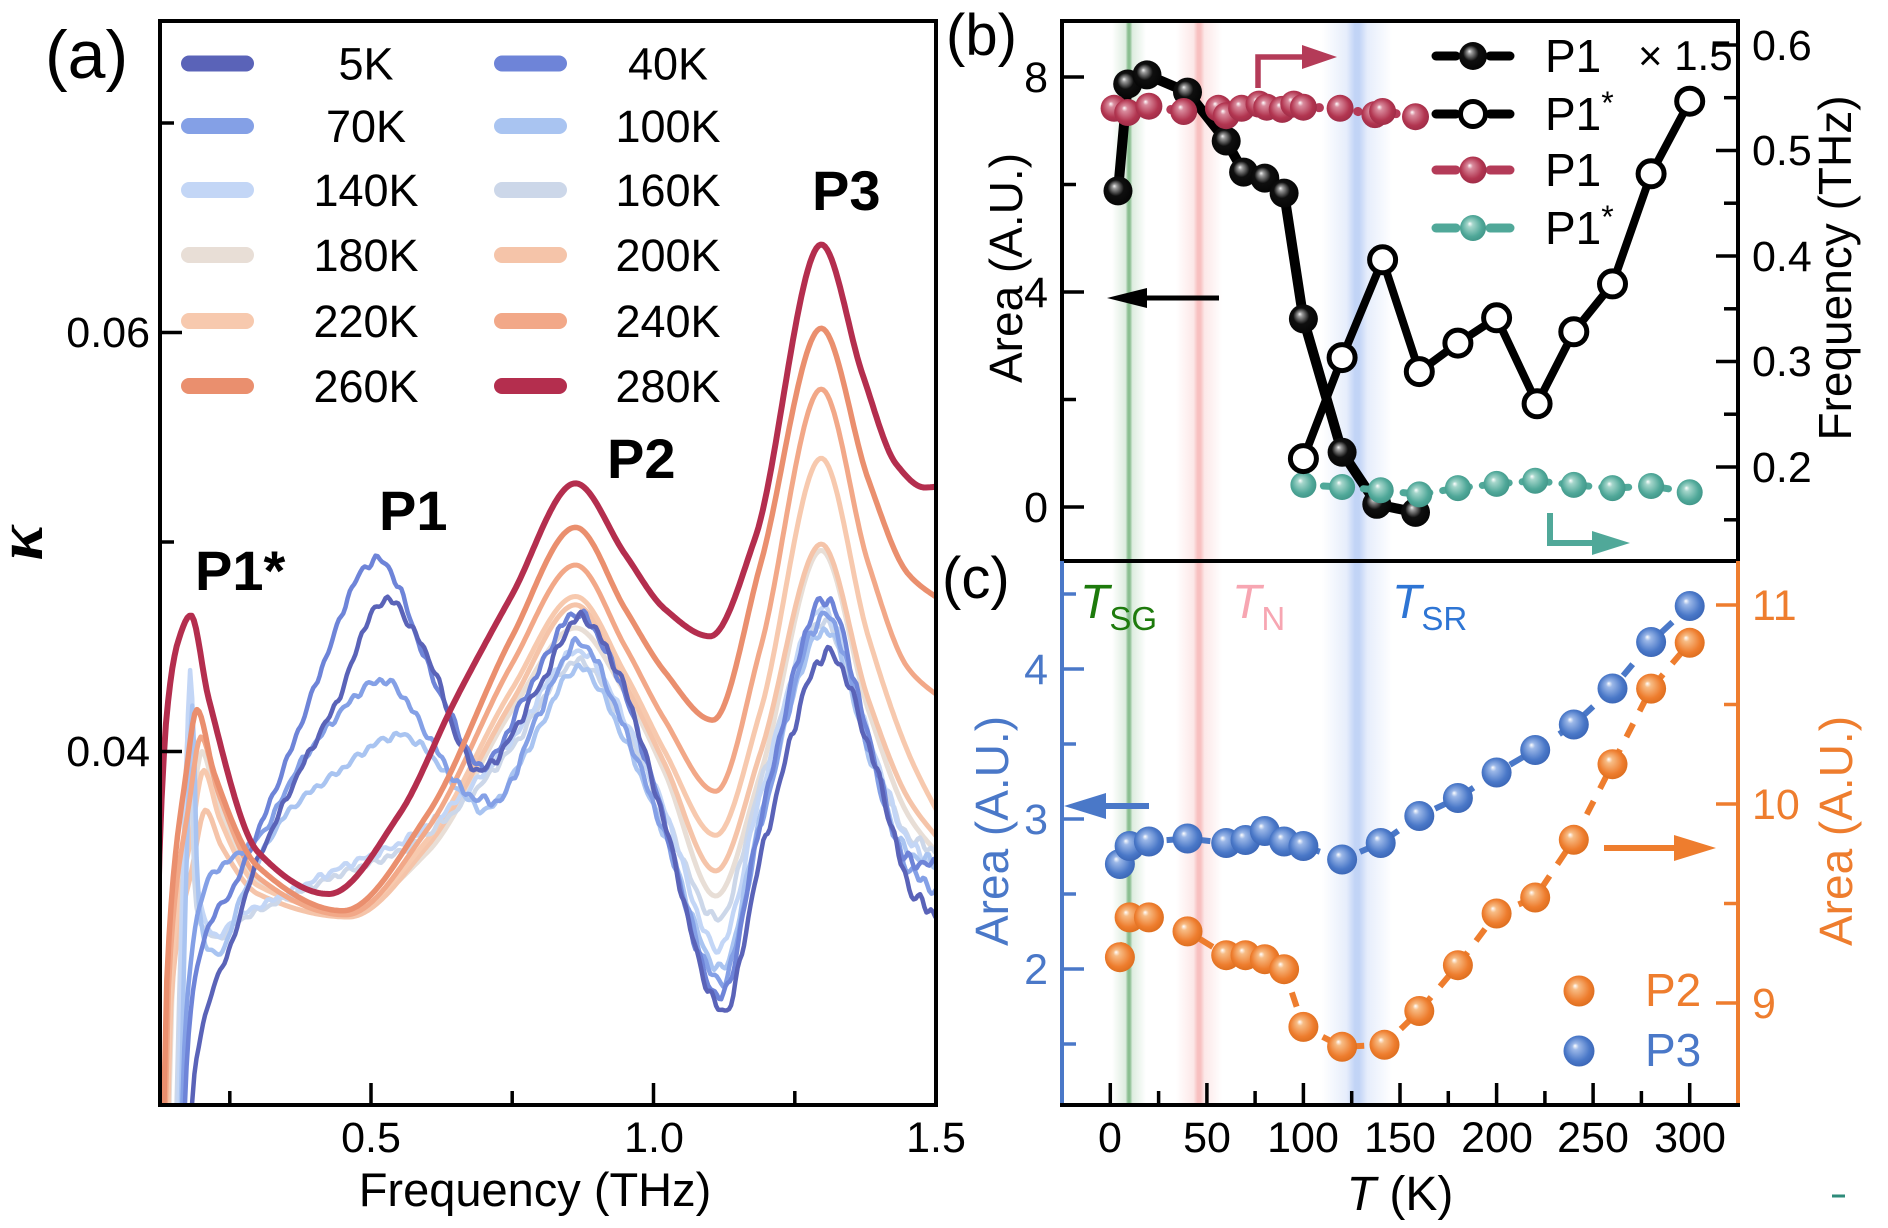  Describe the element at coordinates (28, 541) in the screenshot. I see `svg-text: κ` at that location.